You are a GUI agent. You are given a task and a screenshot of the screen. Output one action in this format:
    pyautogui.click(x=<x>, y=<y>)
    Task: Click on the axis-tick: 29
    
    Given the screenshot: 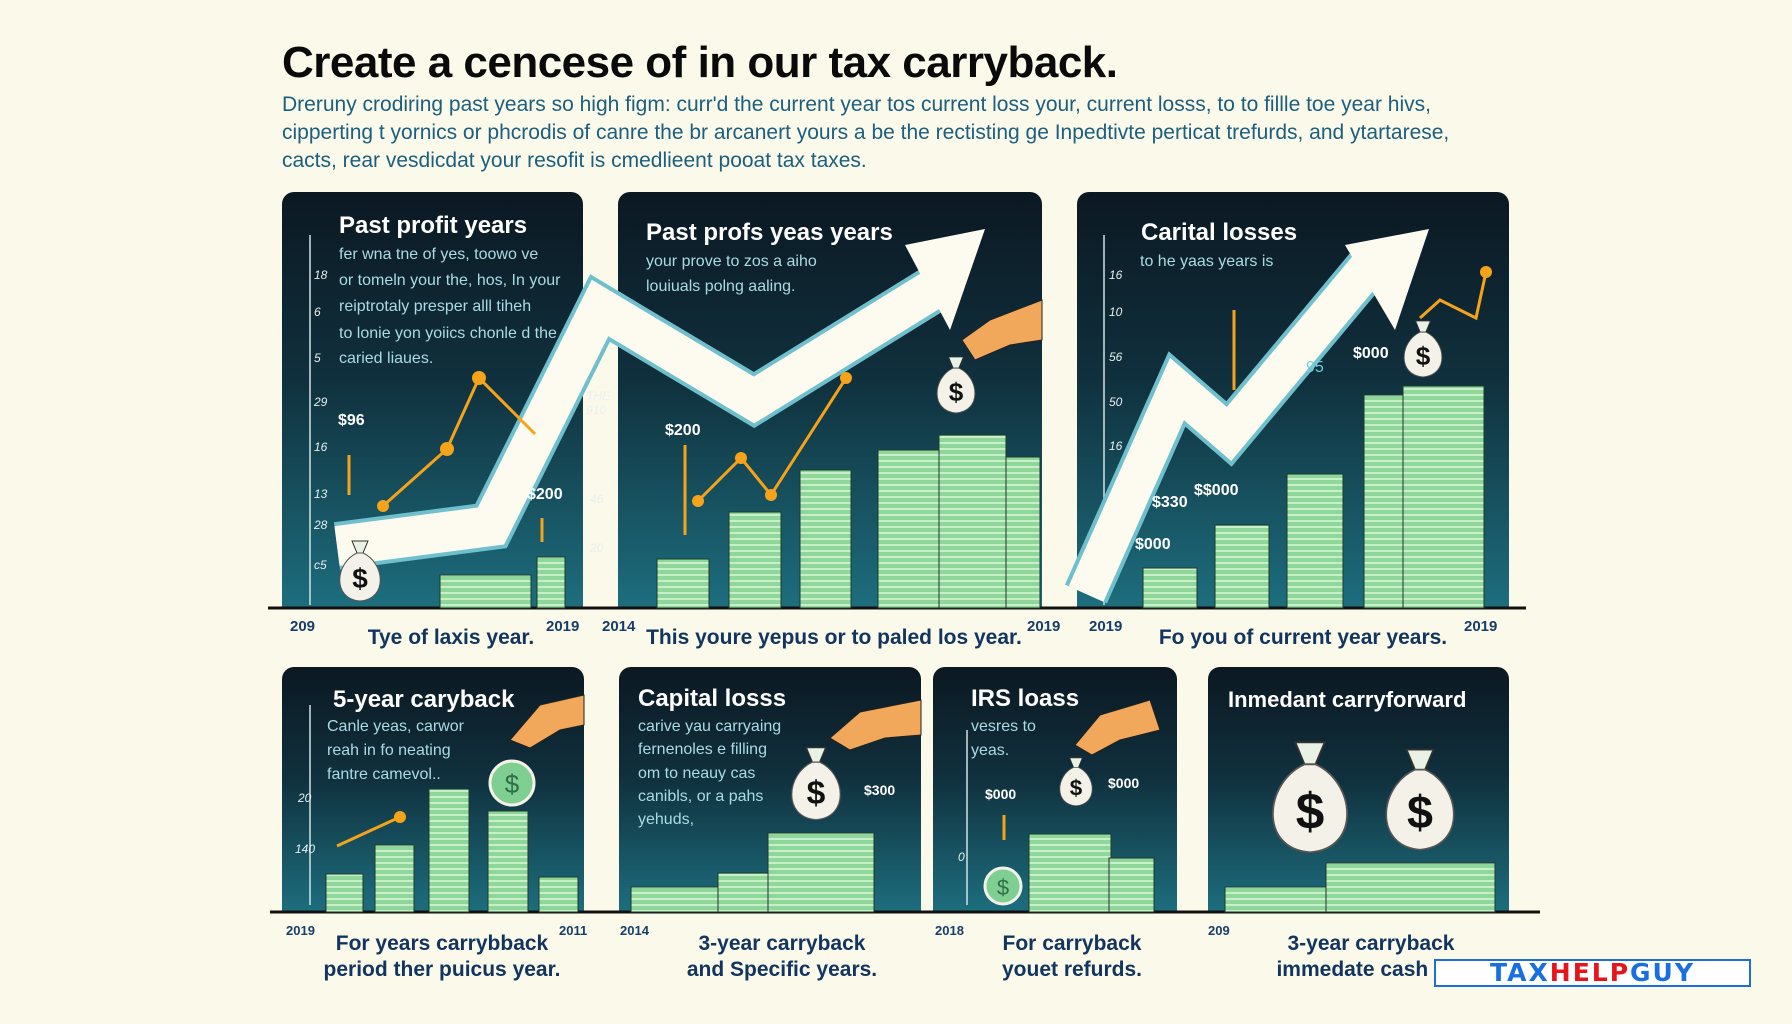 What is the action you would take?
    pyautogui.click(x=321, y=402)
    